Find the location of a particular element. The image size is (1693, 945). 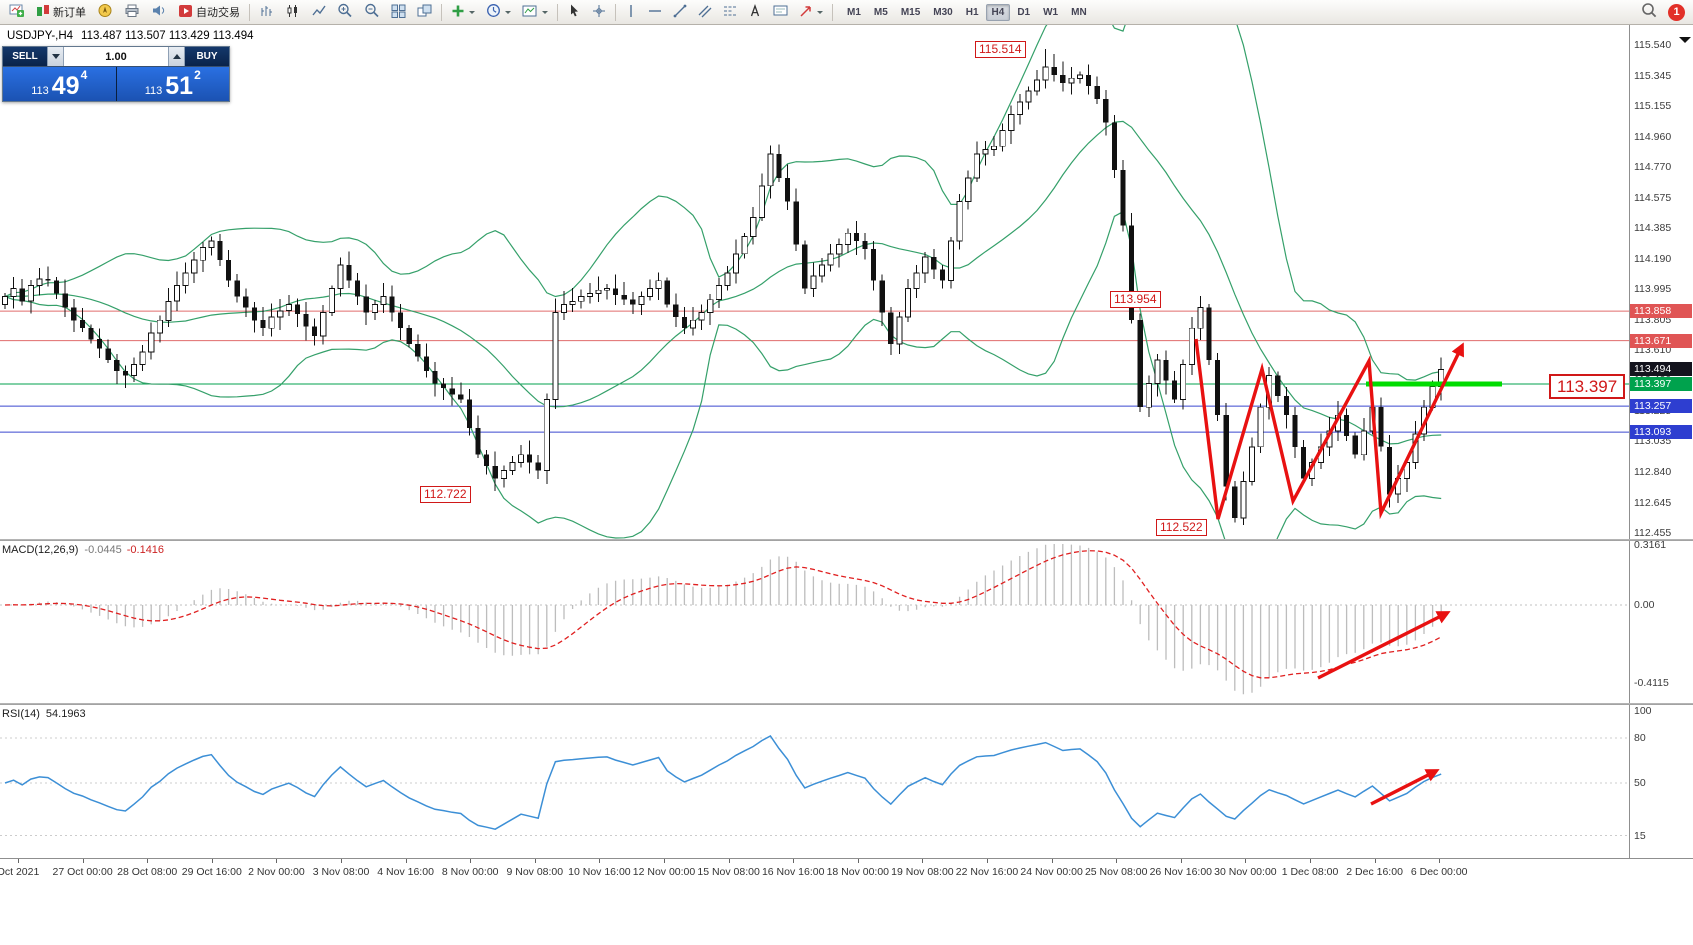

timeframe-button-w1: W1 is located at coordinates (1051, 12).